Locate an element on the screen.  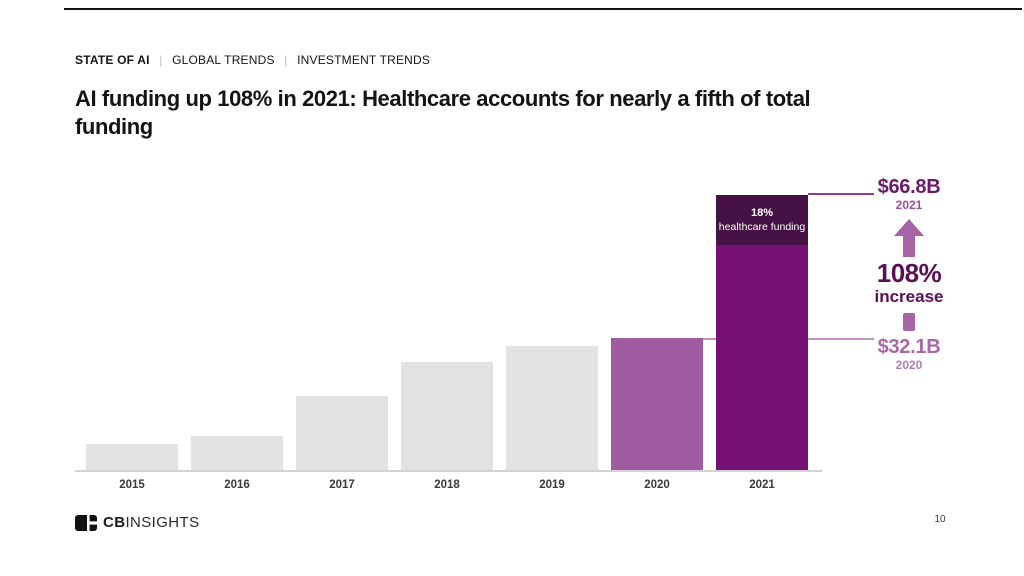
healthcare-percent: 18% is located at coordinates (762, 213).